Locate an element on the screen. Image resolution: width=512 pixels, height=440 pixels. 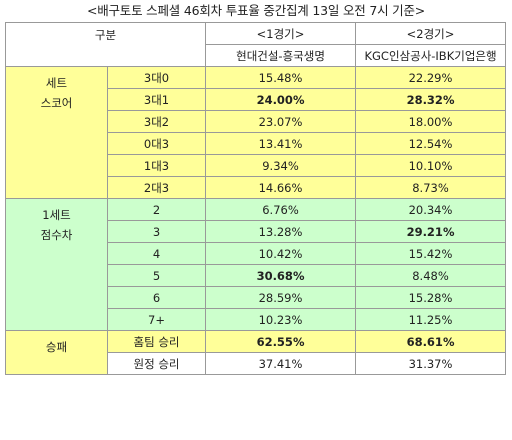
game1-header: <1경기> is located at coordinates (281, 33).